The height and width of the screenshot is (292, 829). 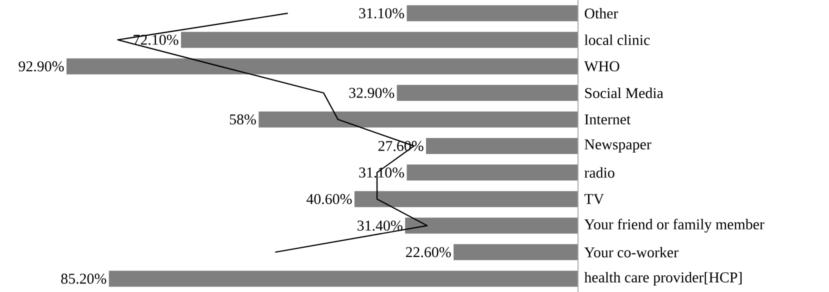 What do you see at coordinates (156, 39) in the screenshot?
I see `data-label: 72.10%` at bounding box center [156, 39].